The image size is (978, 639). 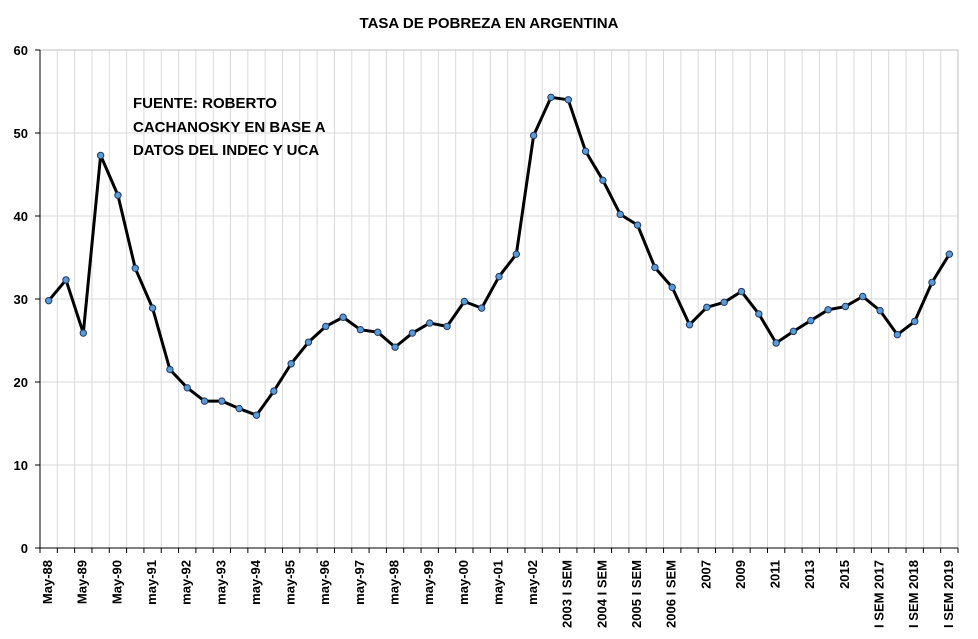 What do you see at coordinates (775, 574) in the screenshot?
I see `x-tick-label: 2011` at bounding box center [775, 574].